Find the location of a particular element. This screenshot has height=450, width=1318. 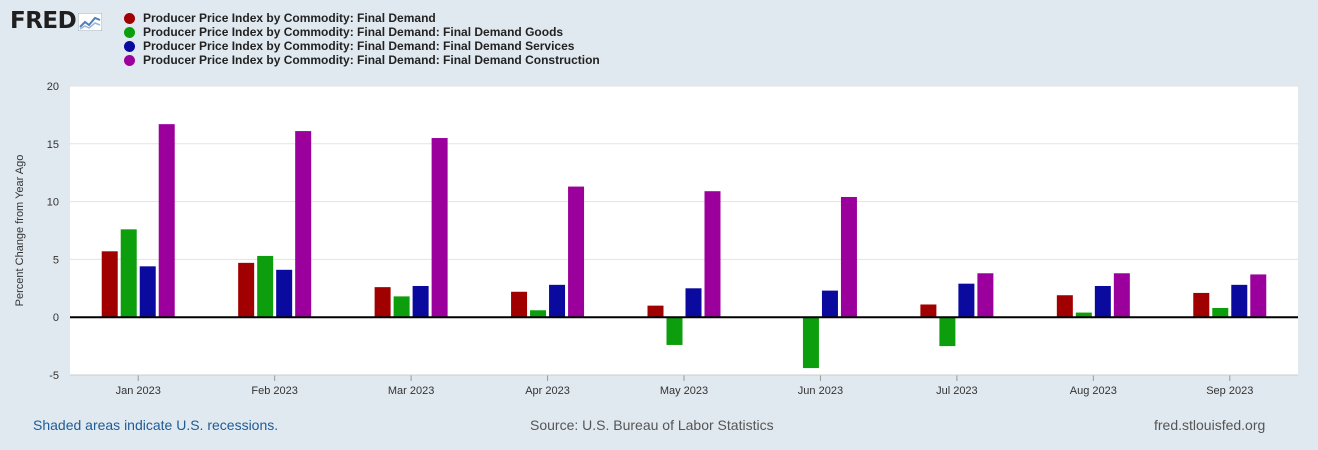

x-tick-label: Jan 2023 is located at coordinates (138, 391).